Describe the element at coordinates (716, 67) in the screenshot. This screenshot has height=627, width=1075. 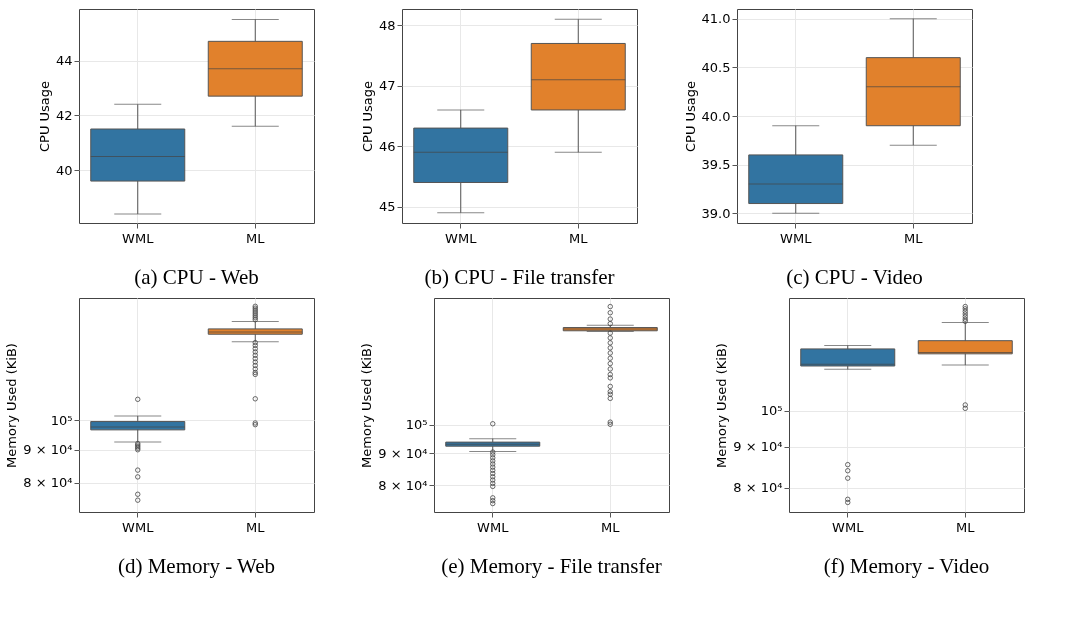
I see `y-tick-label: 40.5` at that location.